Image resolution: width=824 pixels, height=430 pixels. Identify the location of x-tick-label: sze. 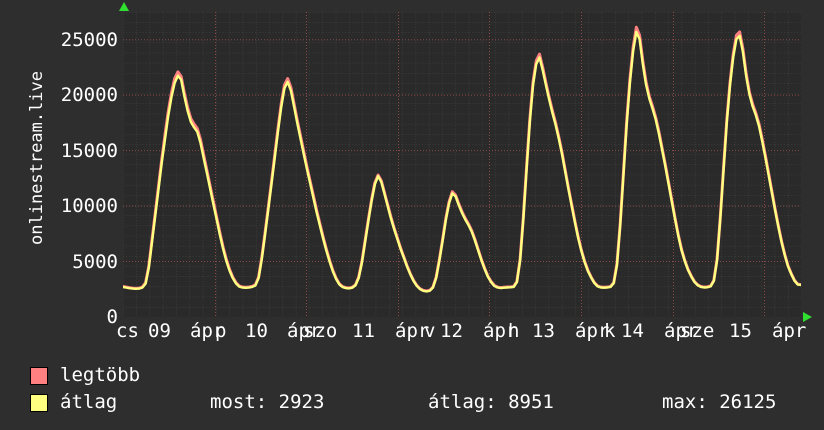
(697, 331).